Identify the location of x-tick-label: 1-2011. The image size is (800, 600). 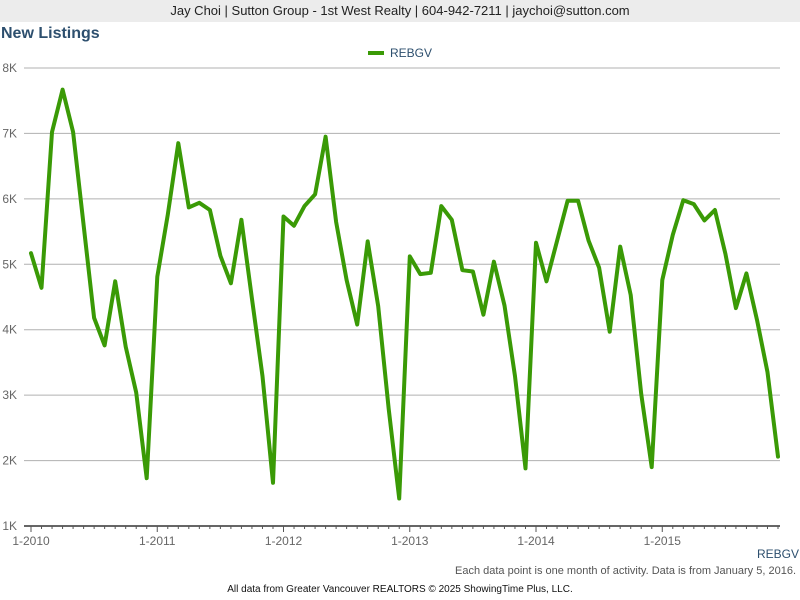
(157, 541).